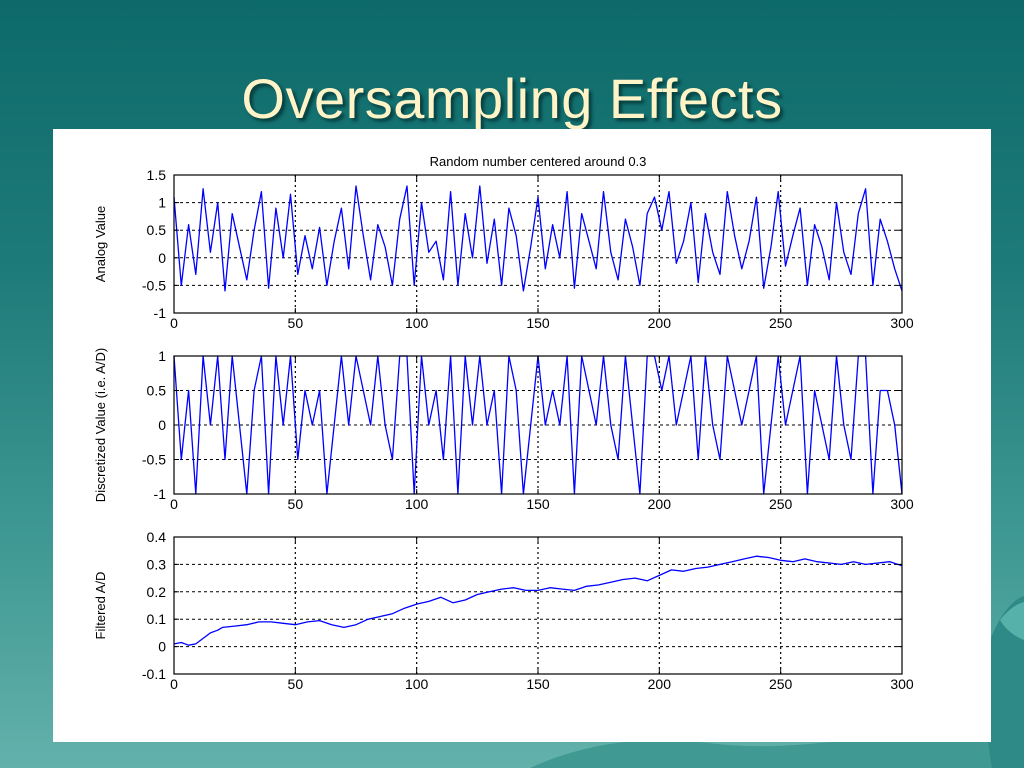 The height and width of the screenshot is (768, 1024). I want to click on y-tick-label: 0.2, so click(157, 592).